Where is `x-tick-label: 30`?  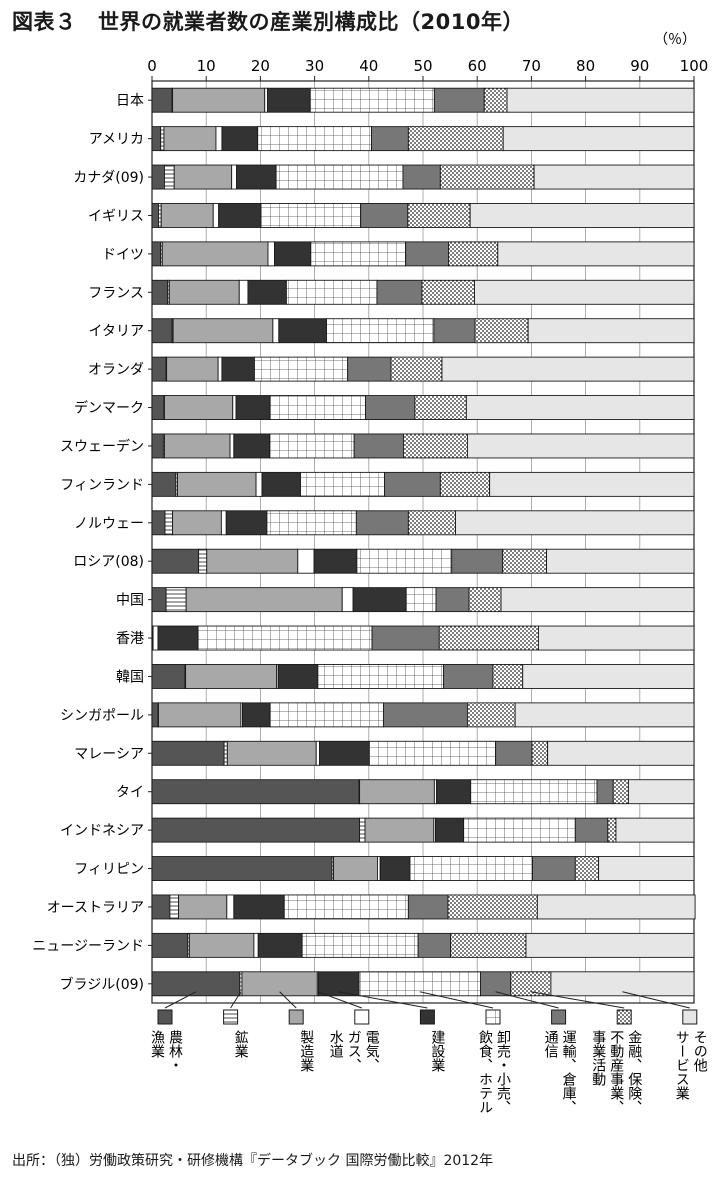 x-tick-label: 30 is located at coordinates (314, 66).